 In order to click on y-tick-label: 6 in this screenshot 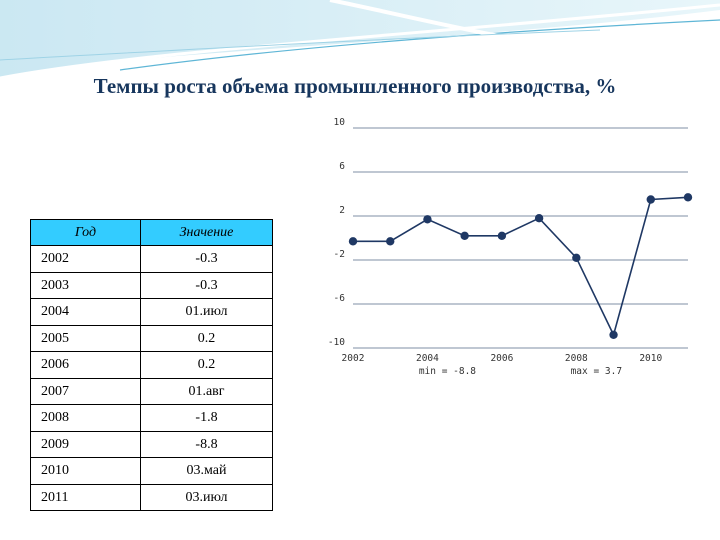, I will do `click(342, 166)`.